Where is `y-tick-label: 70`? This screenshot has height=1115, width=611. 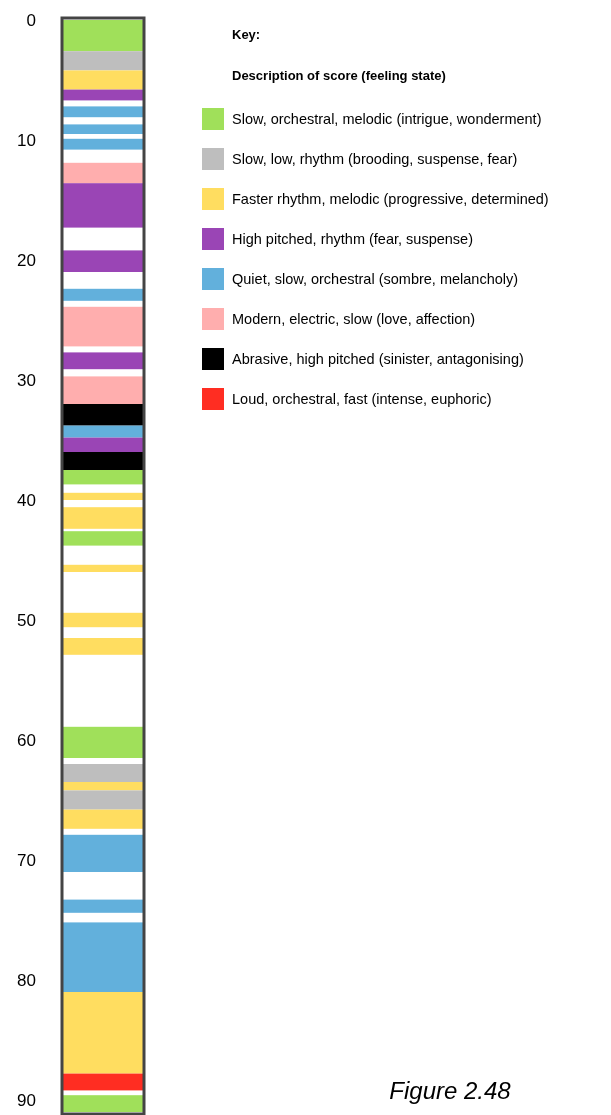 y-tick-label: 70 is located at coordinates (26, 860).